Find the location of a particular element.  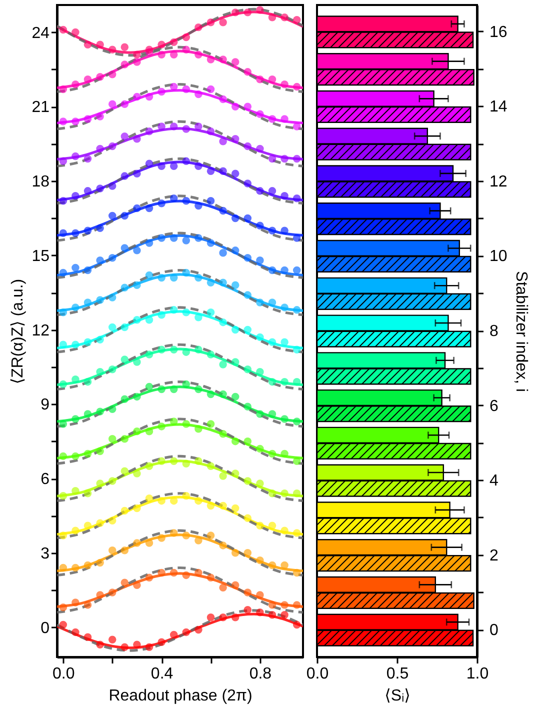

x-tick-label: 0.5 is located at coordinates (397, 674).